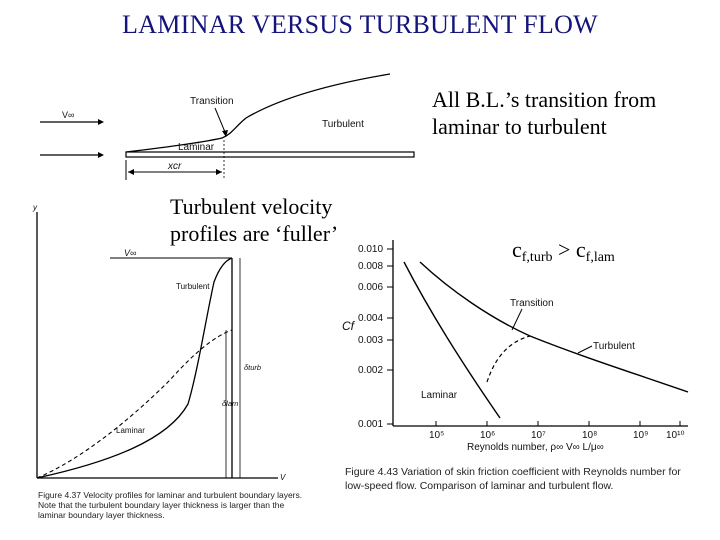 The height and width of the screenshot is (540, 720). What do you see at coordinates (370, 266) in the screenshot?
I see `cf-ytick-2: 0.008` at bounding box center [370, 266].